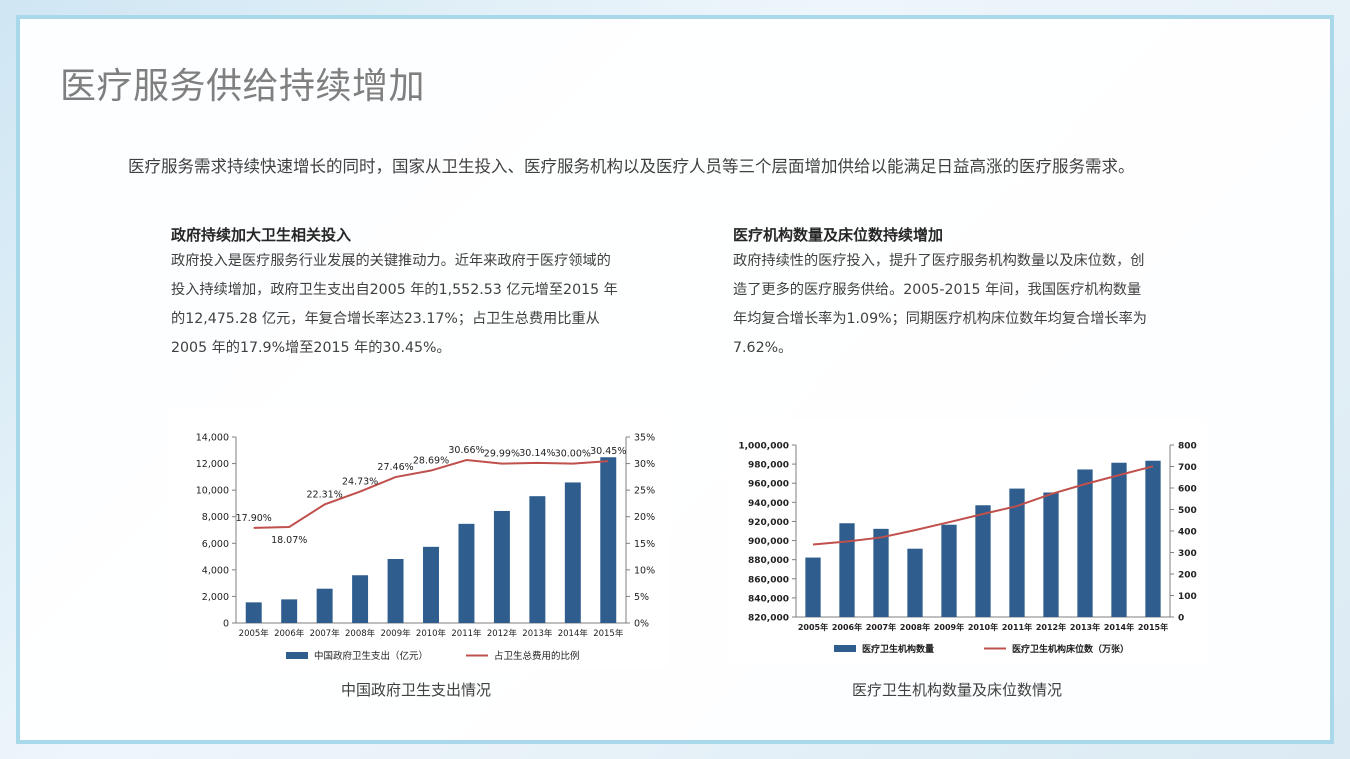  Describe the element at coordinates (768, 580) in the screenshot. I see `y-tick-label-left: 860,000` at that location.